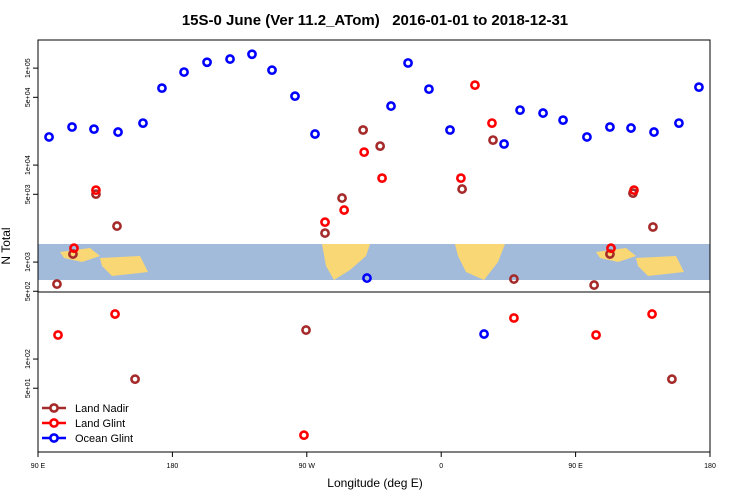 The width and height of the screenshot is (750, 500). Describe the element at coordinates (104, 439) in the screenshot. I see `legend-label: Ocean Glint` at that location.